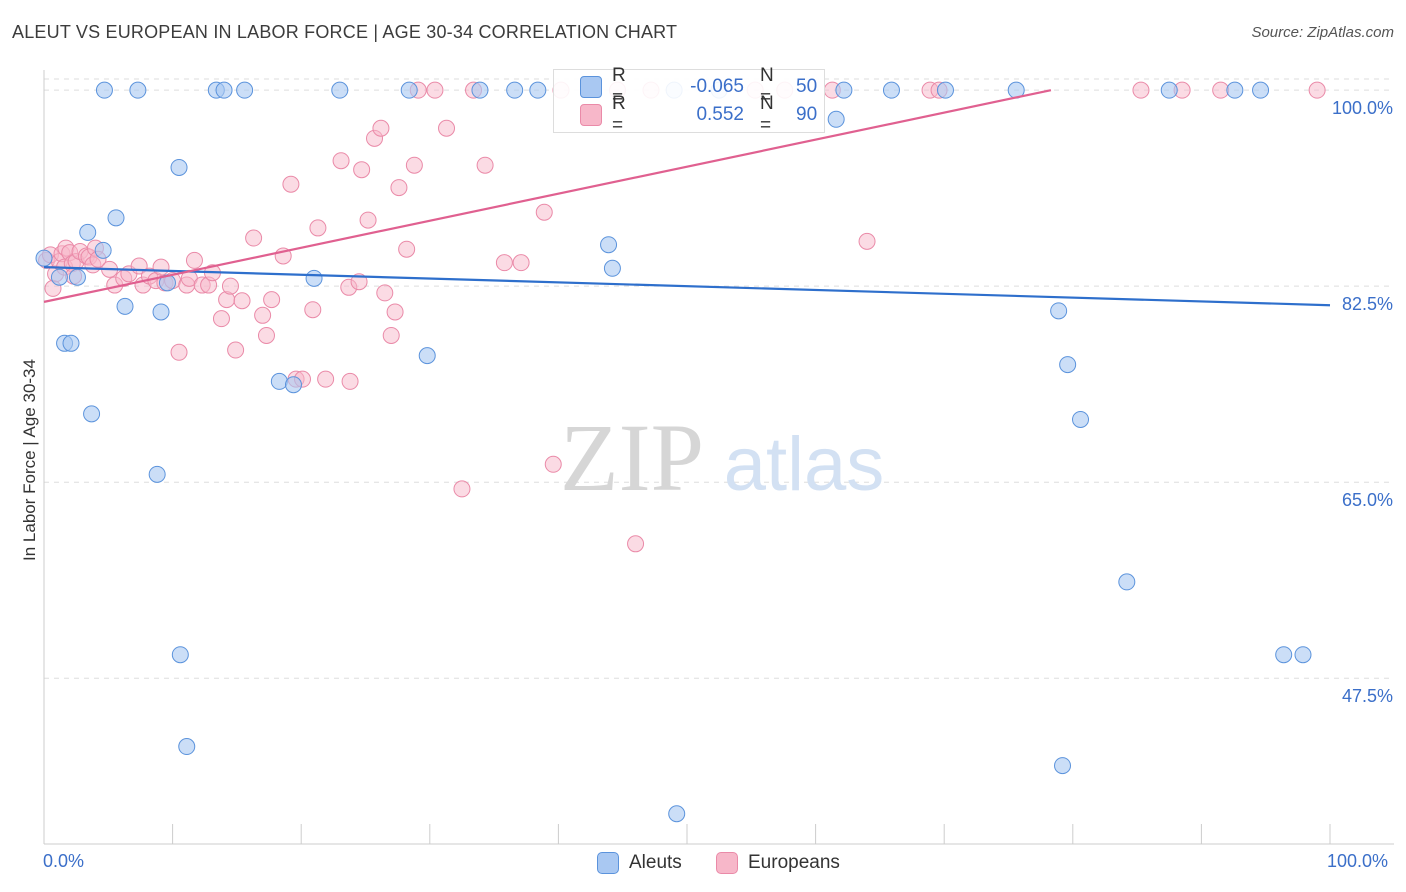 This screenshot has height=892, width=1406. I want to click on y-tick-label: 65.0%, so click(1367, 500).